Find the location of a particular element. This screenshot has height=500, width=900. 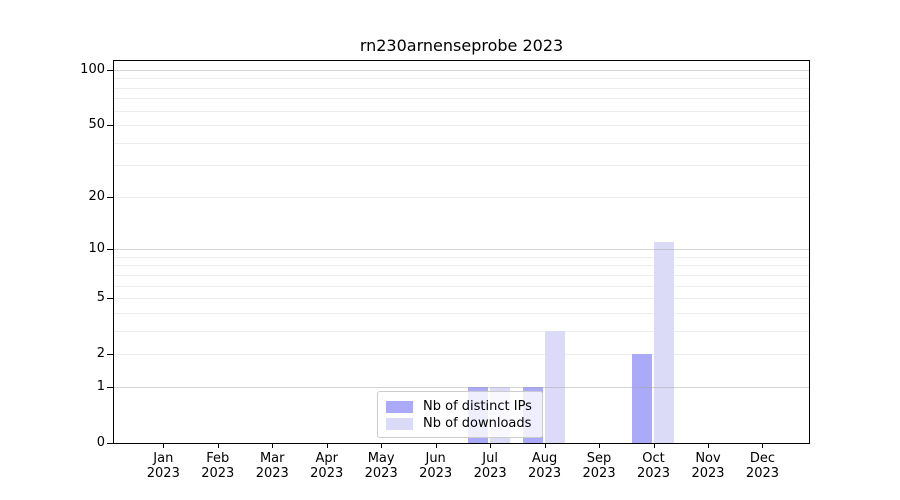

x-tick-label-month: Oct is located at coordinates (653, 458).